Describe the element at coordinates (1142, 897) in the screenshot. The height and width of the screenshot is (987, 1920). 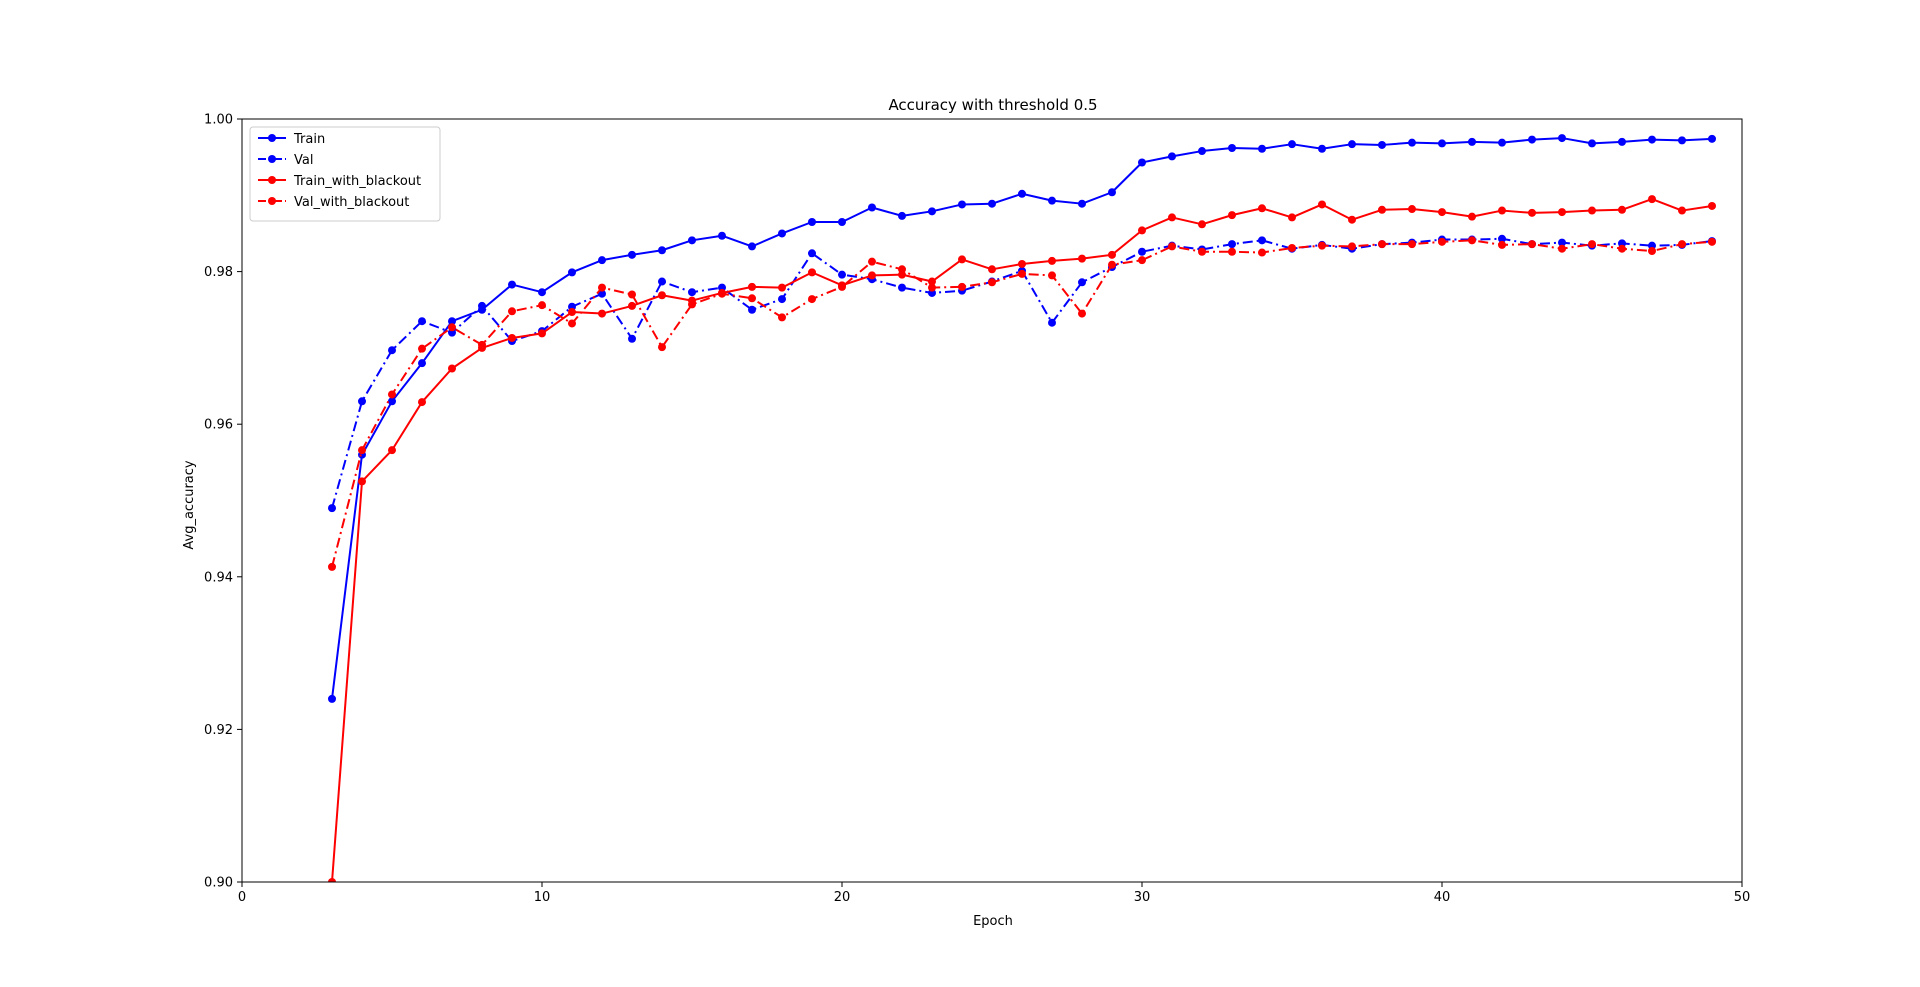
I see `x-tick-label: 30` at that location.